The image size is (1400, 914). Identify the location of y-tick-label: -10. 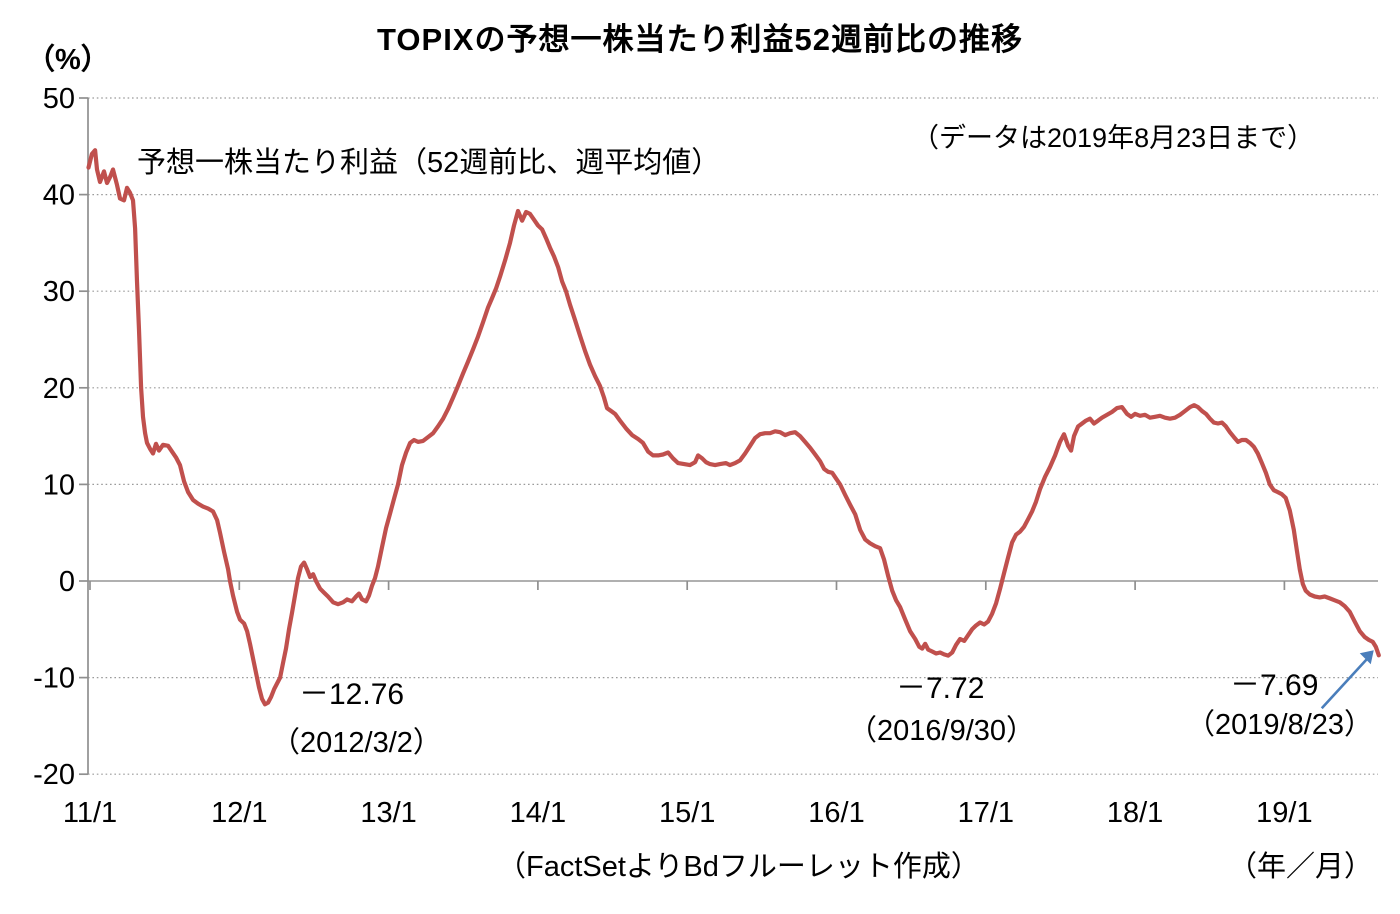
(54, 679).